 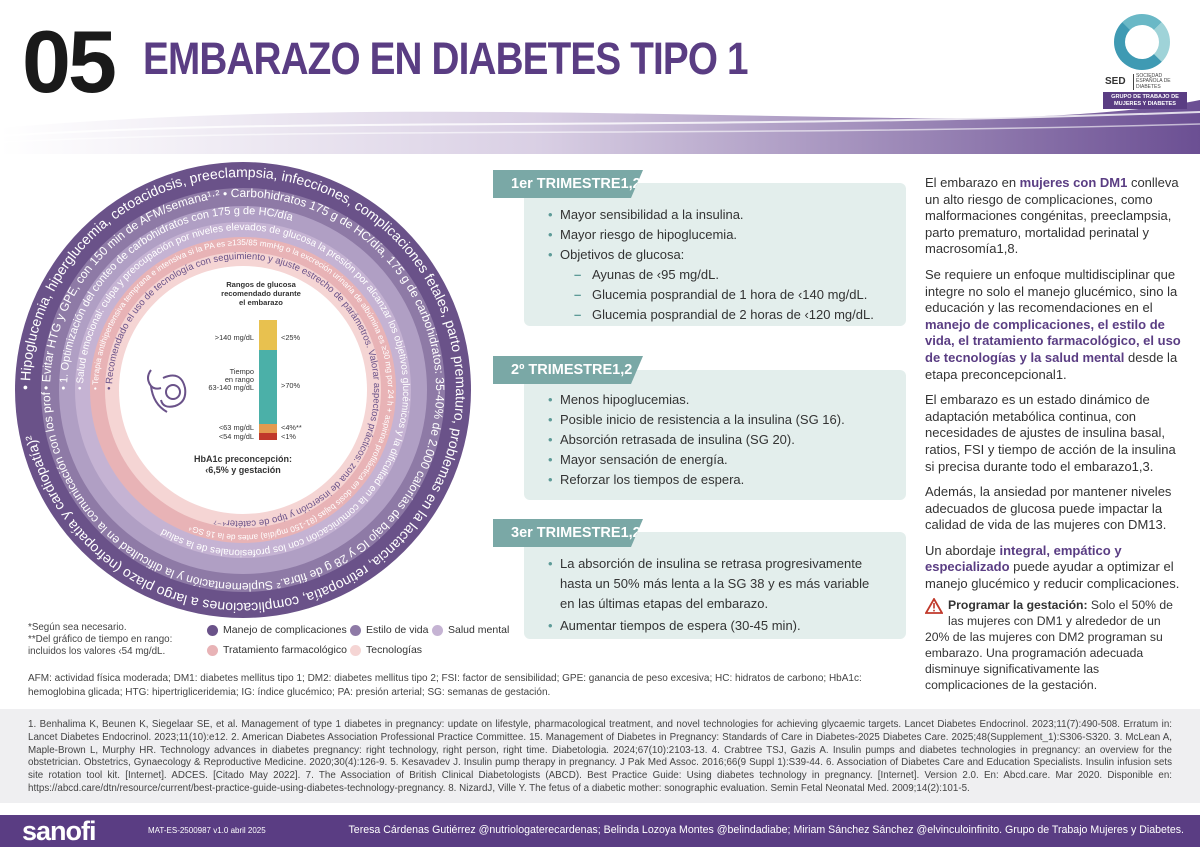 I want to click on note-2: **Del gráfico de tiempo en rango:, so click(x=100, y=639).